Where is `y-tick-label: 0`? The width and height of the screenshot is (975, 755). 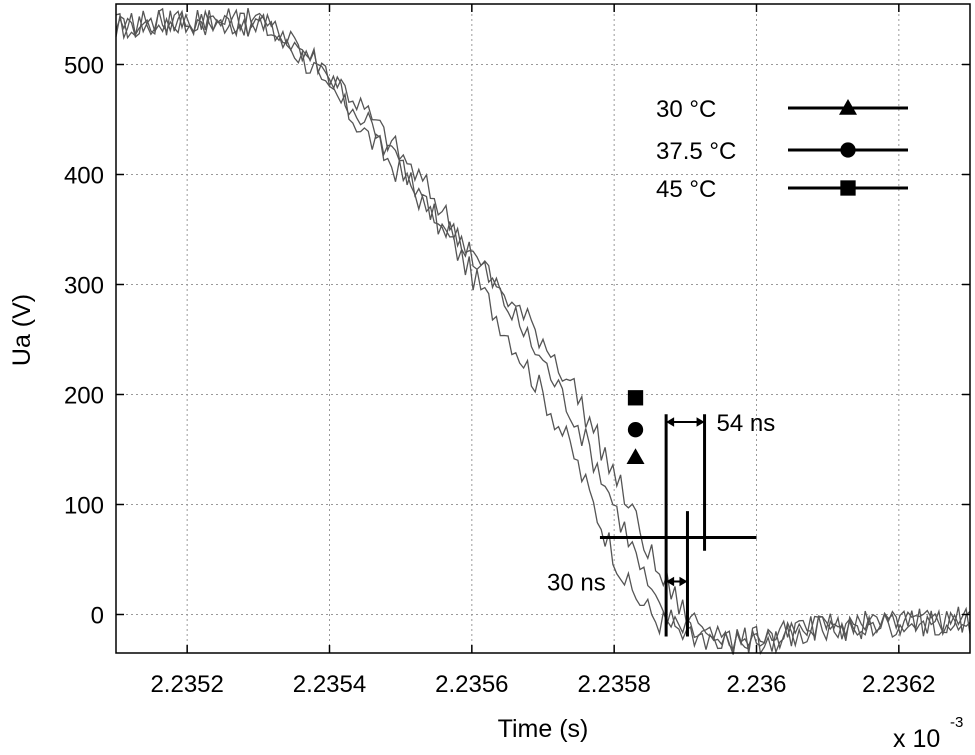 y-tick-label: 0 is located at coordinates (97, 616).